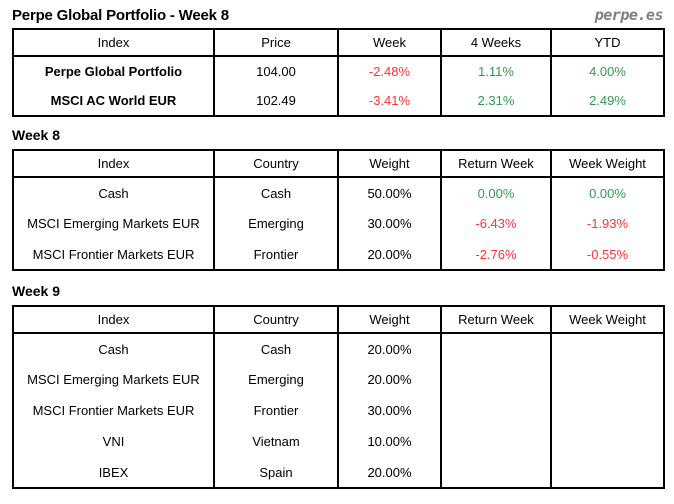 The image size is (674, 504). Describe the element at coordinates (495, 223) in the screenshot. I see `cell-return-week: -6.43%` at that location.